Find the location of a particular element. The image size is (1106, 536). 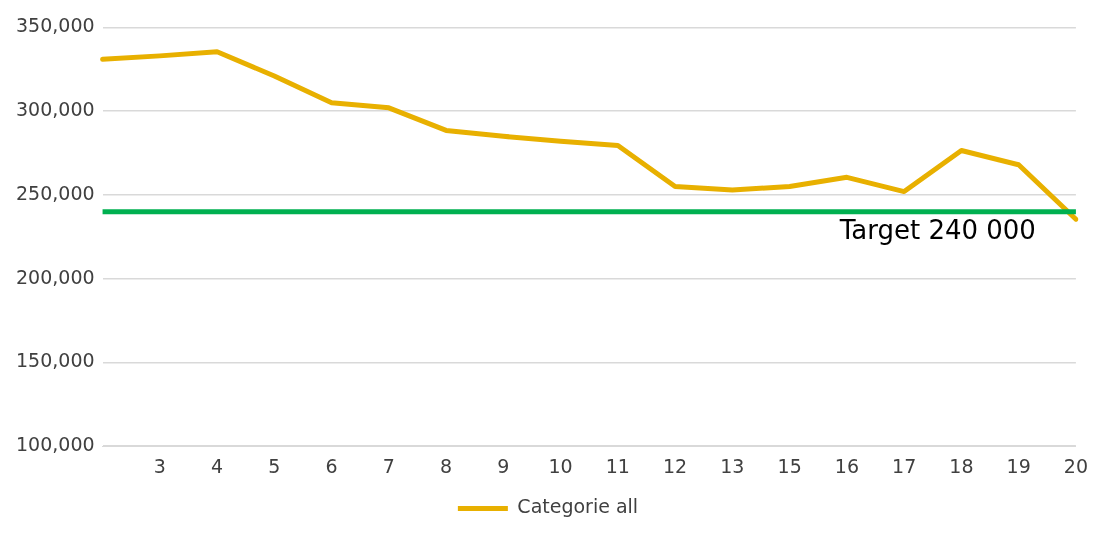

x-tick-label: 16 is located at coordinates (846, 465).